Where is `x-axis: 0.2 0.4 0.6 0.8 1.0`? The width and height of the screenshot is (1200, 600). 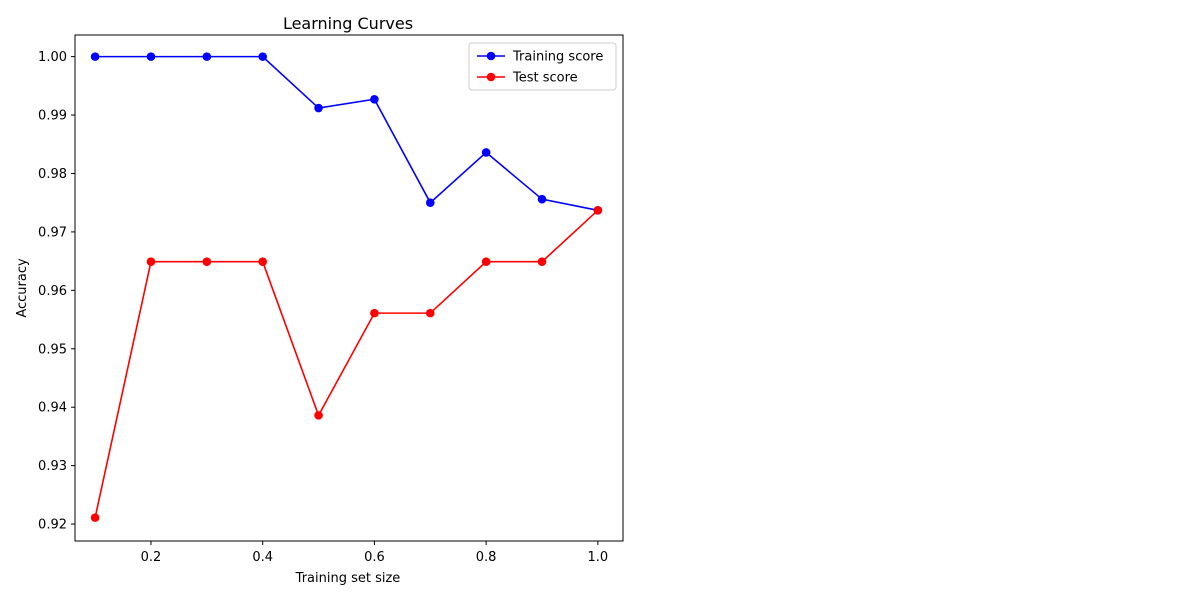
x-axis: 0.2 0.4 0.6 0.8 1.0 is located at coordinates (375, 553).